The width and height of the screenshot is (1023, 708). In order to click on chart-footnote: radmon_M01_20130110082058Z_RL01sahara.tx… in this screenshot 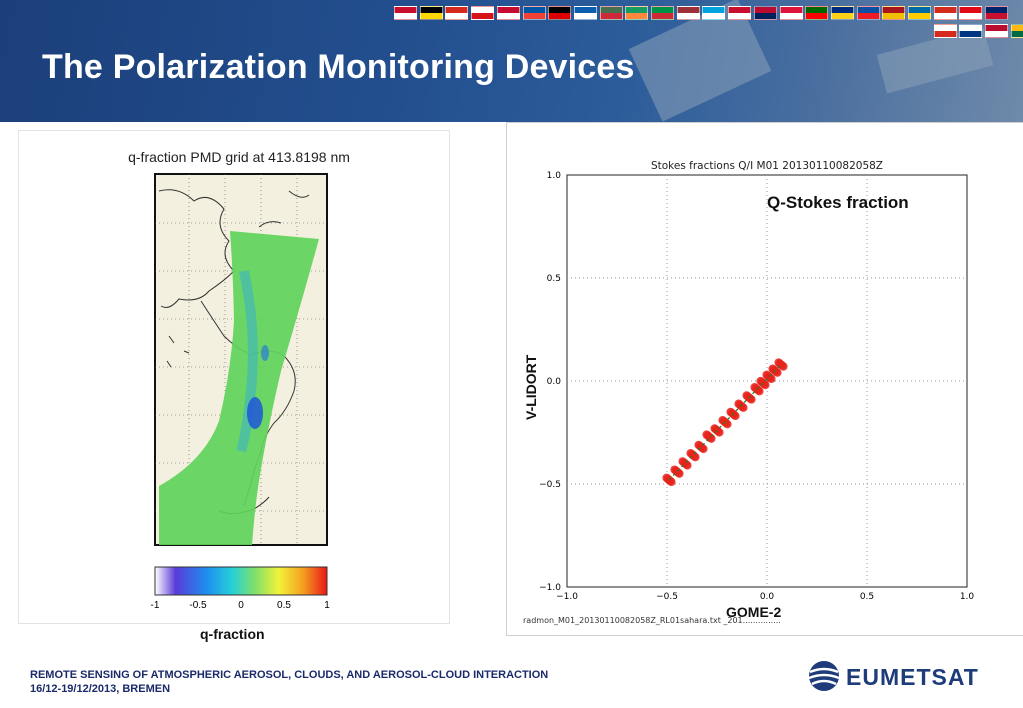, I will do `click(652, 620)`.